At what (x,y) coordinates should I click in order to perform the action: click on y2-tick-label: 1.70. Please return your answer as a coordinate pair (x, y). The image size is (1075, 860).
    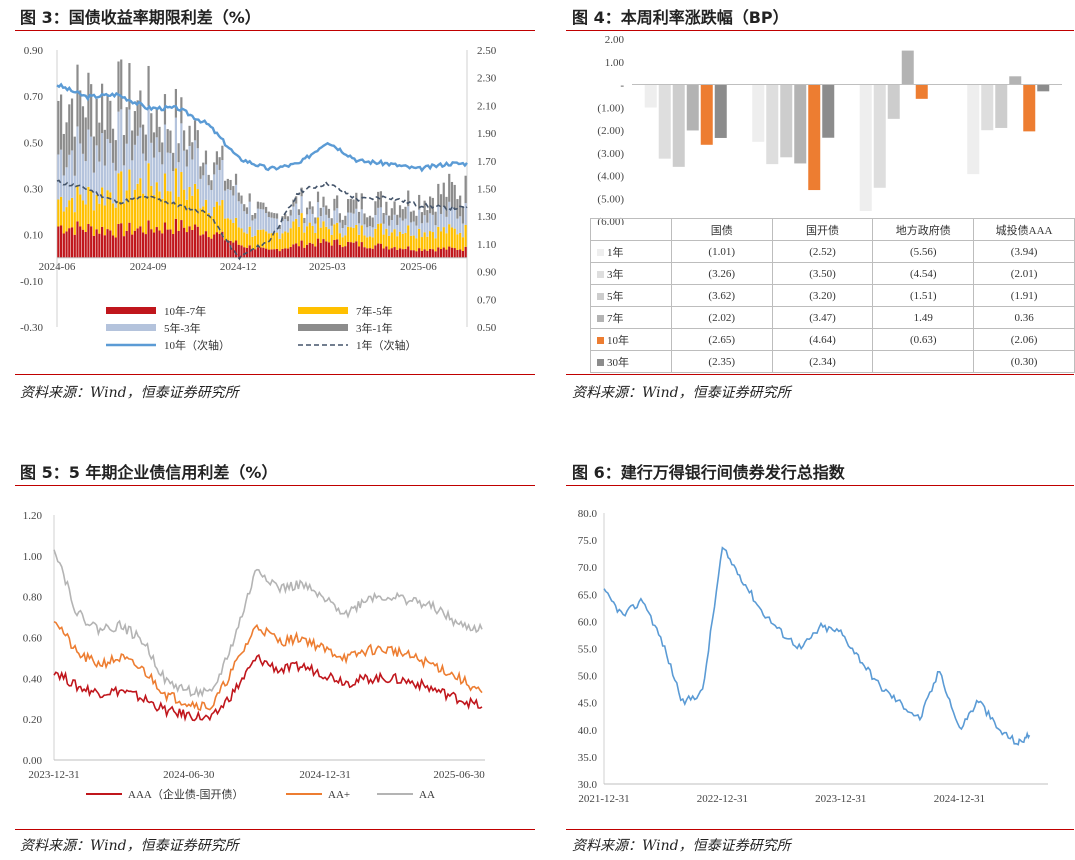
    Looking at the image, I should click on (487, 162).